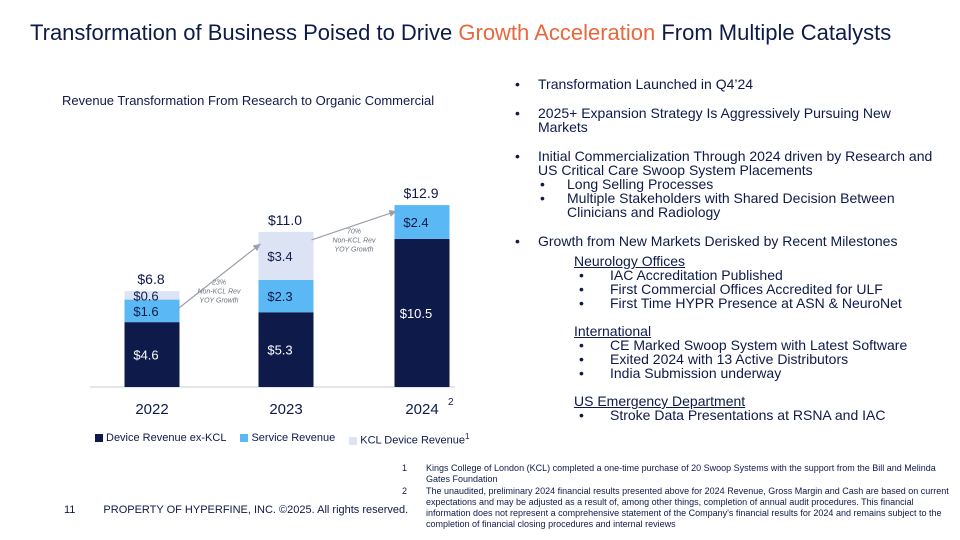 This screenshot has height=540, width=960. I want to click on intl-item-2: Exited 2024 with 13 Active Distributors, so click(754, 359).